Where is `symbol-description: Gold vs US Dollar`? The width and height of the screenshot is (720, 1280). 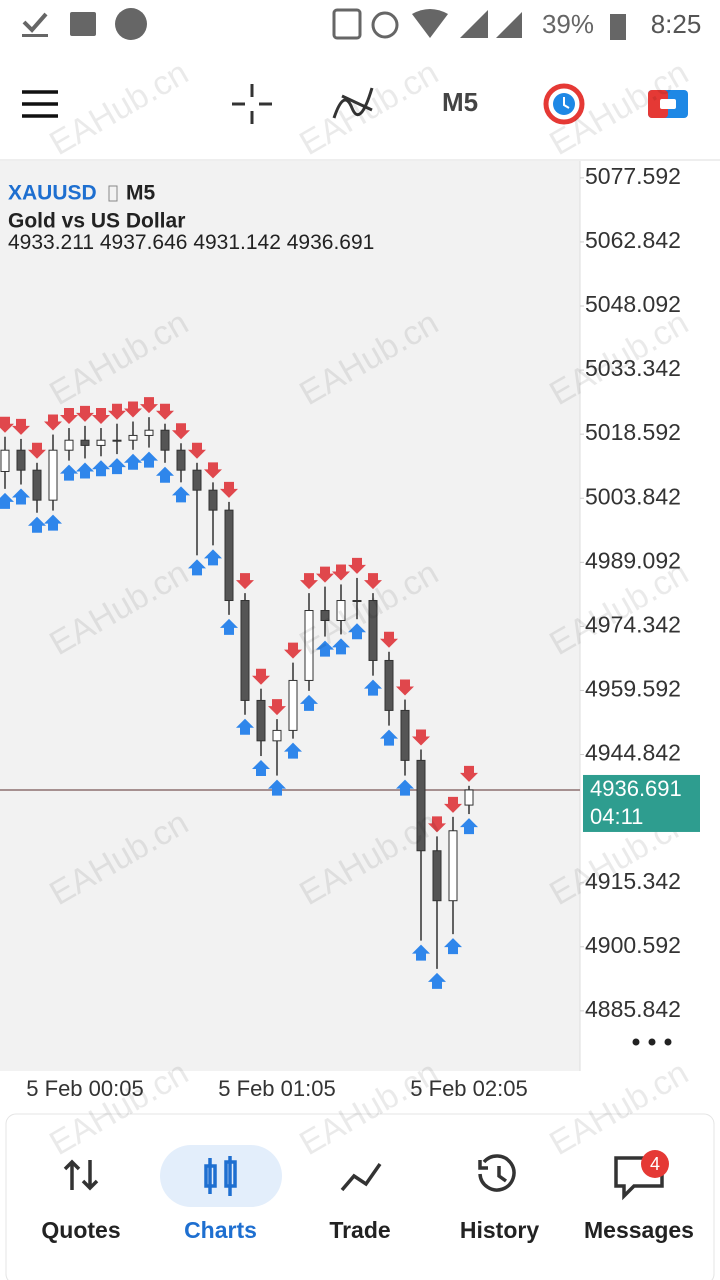 symbol-description: Gold vs US Dollar is located at coordinates (96, 221).